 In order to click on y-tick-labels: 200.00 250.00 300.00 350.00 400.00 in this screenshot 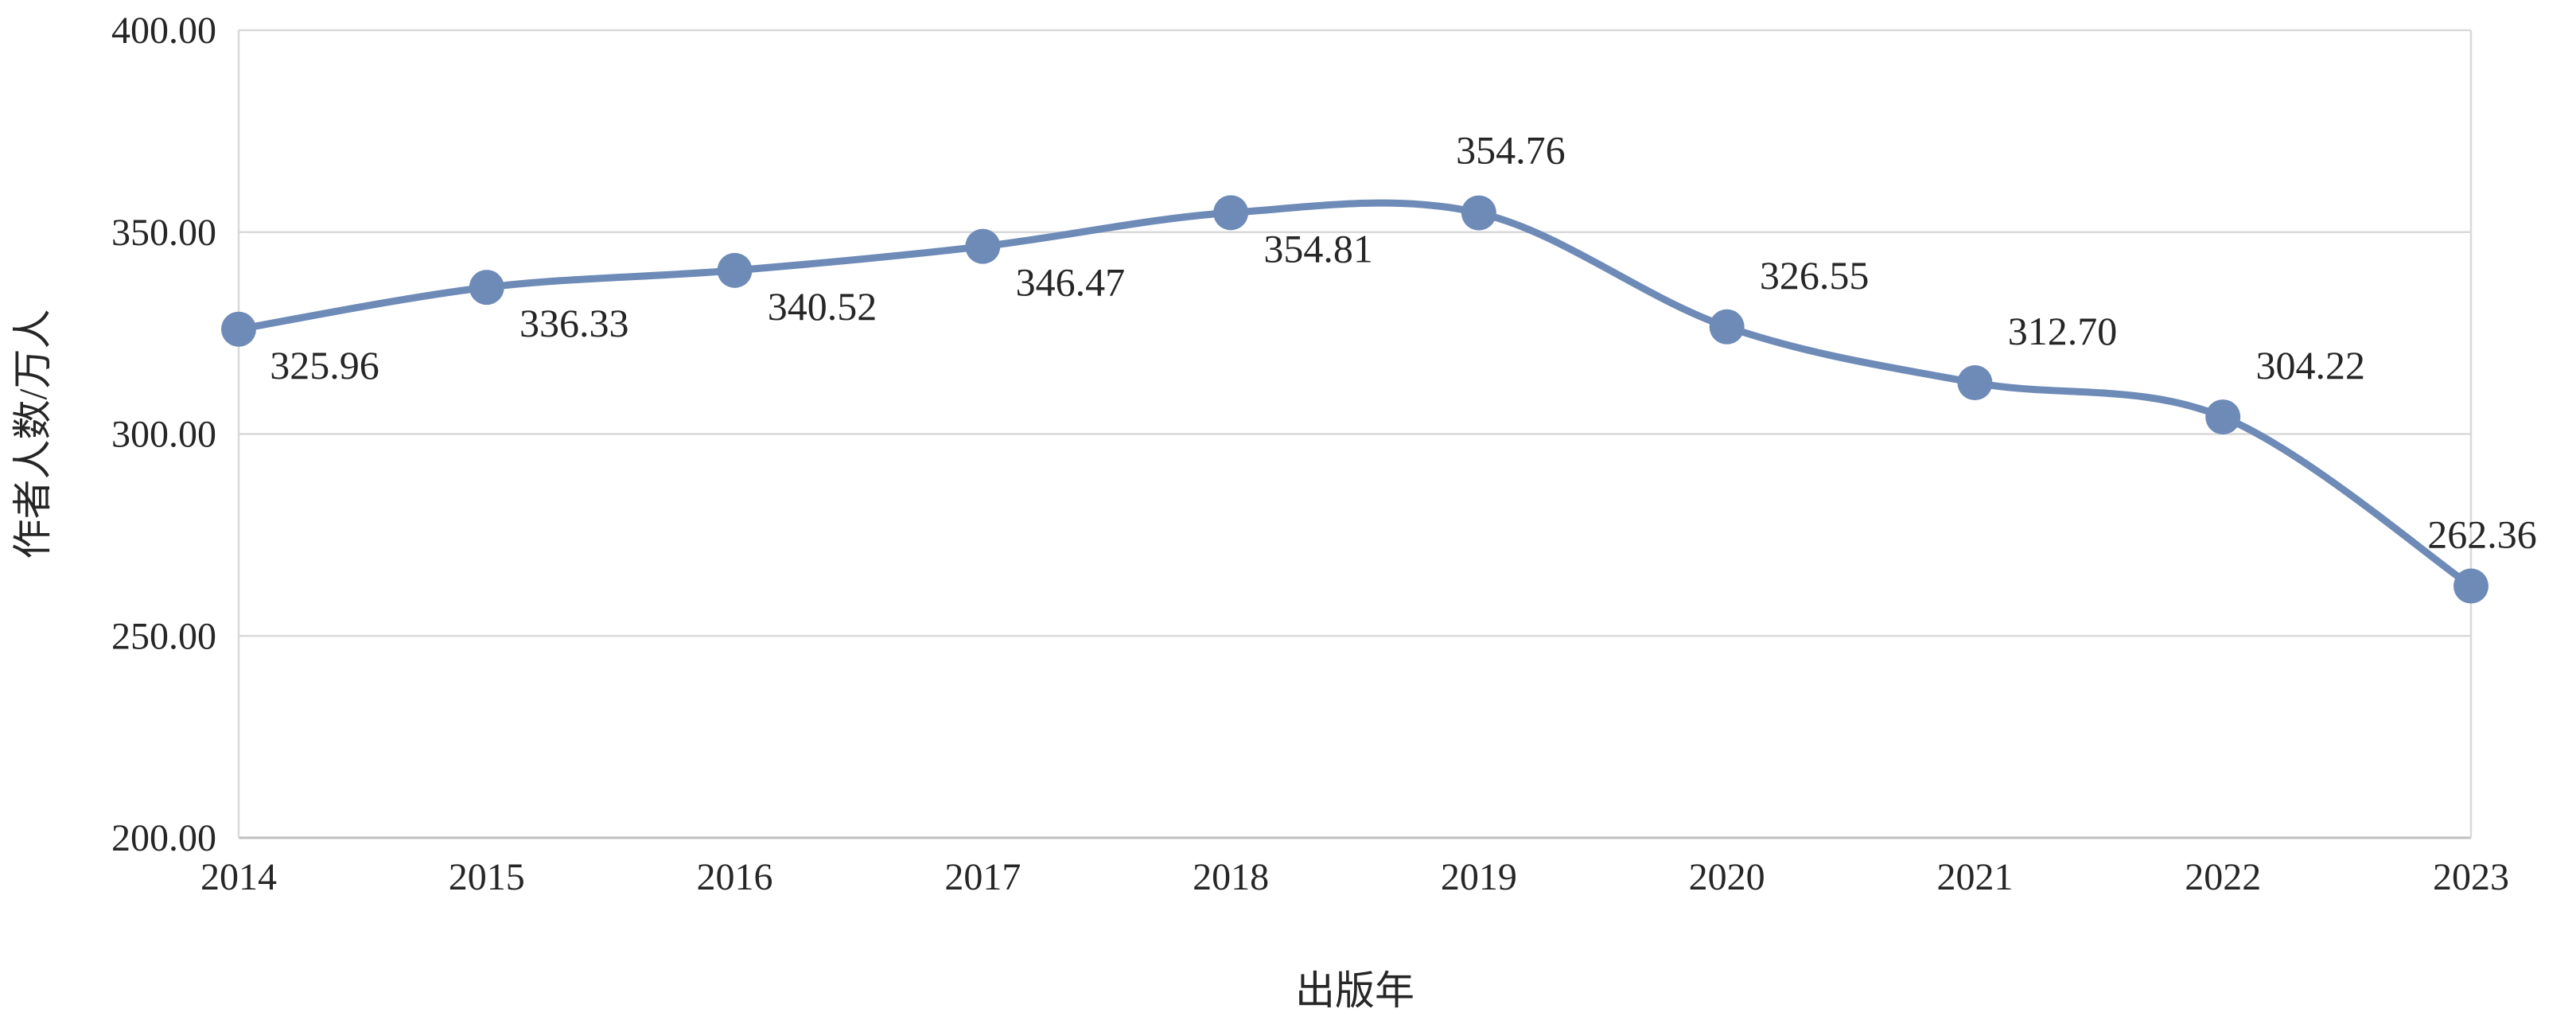, I will do `click(164, 434)`.